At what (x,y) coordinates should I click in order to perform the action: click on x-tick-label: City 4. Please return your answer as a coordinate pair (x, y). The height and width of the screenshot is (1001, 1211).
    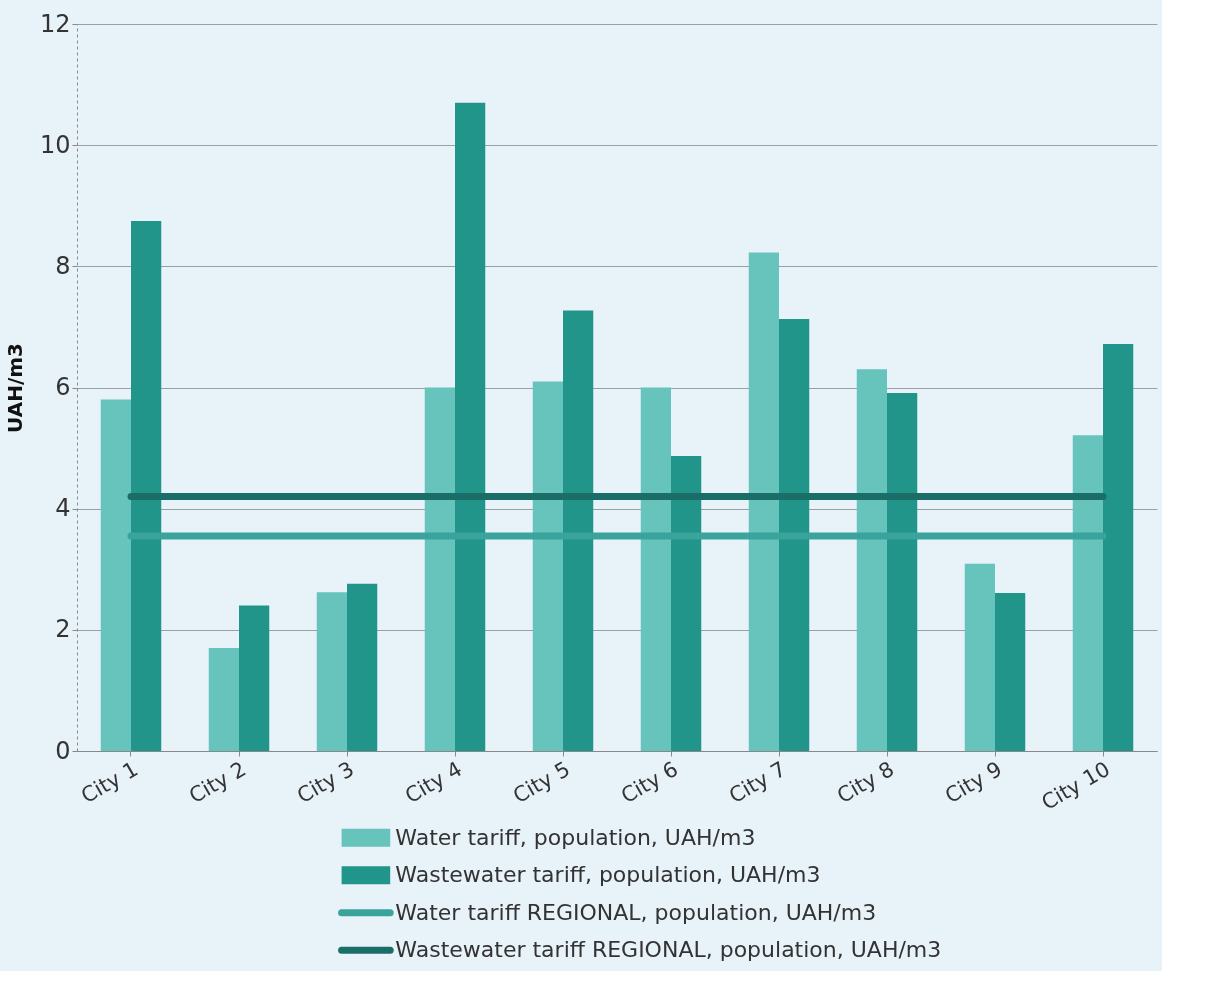
    Looking at the image, I should click on (433, 782).